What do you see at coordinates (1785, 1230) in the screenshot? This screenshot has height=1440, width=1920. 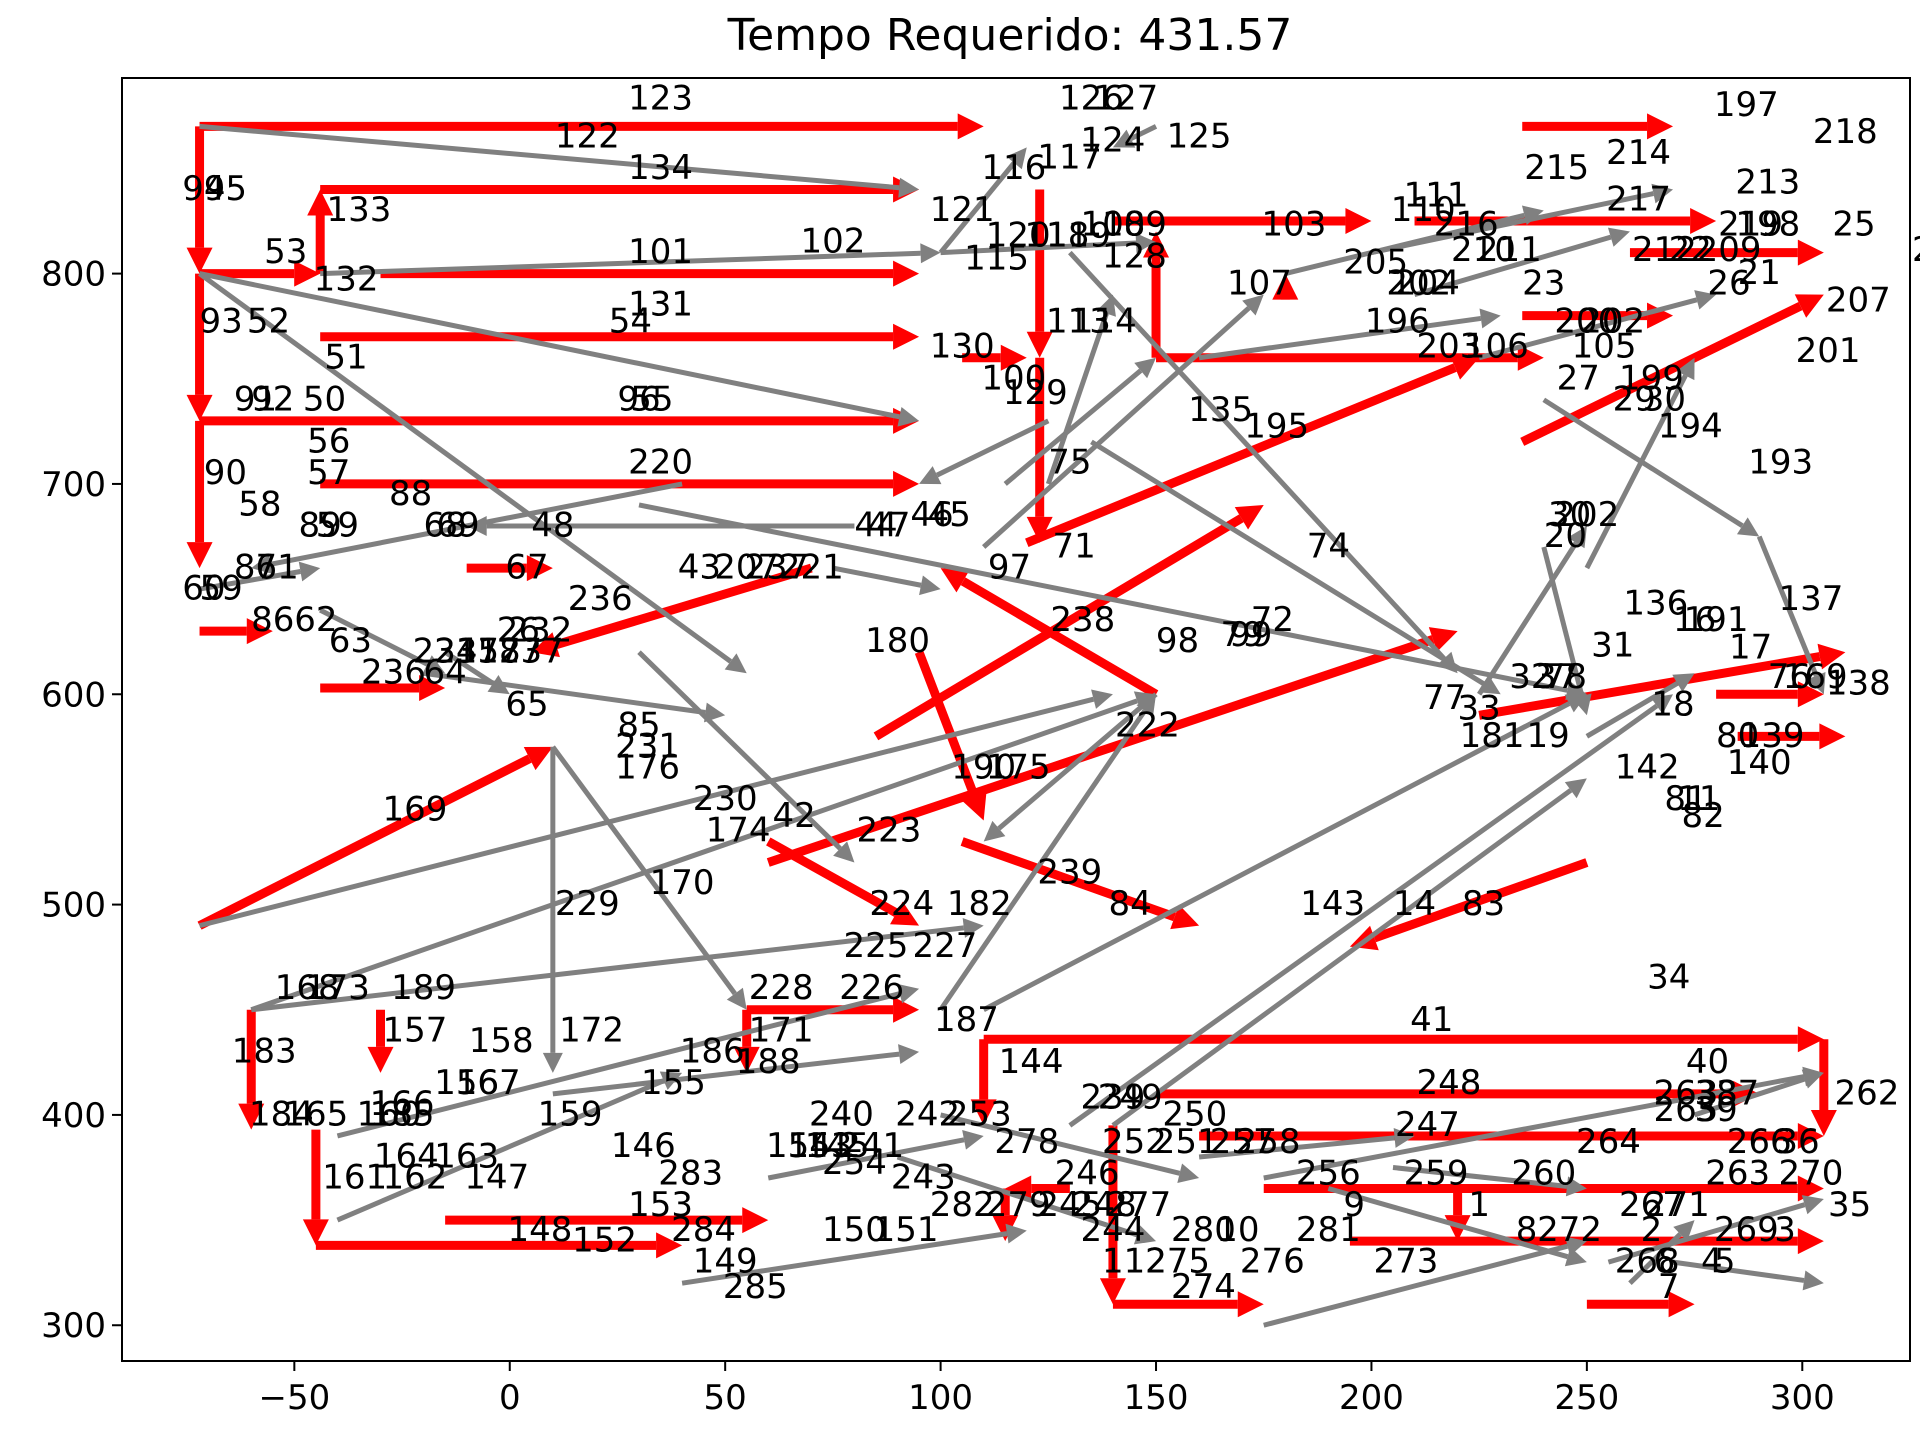 I see `node-label: 3` at bounding box center [1785, 1230].